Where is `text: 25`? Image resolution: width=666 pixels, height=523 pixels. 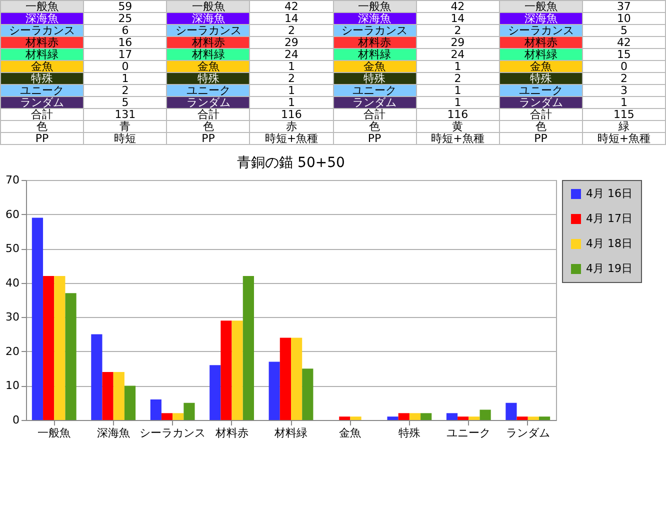 text: 25 is located at coordinates (125, 18).